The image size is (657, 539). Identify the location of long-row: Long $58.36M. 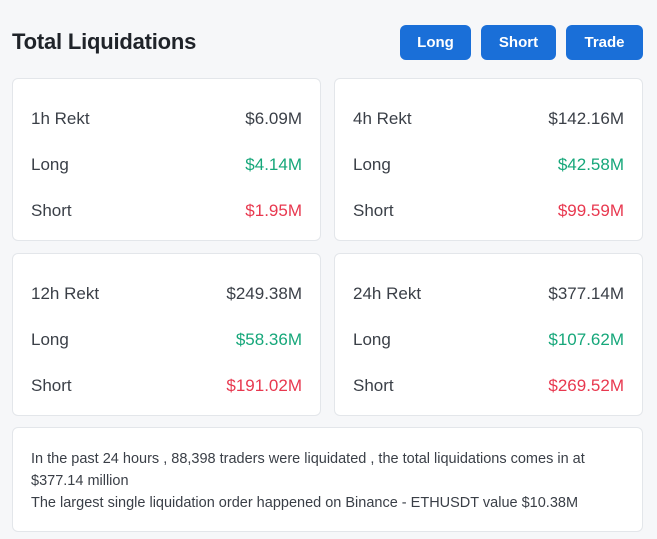
(166, 340).